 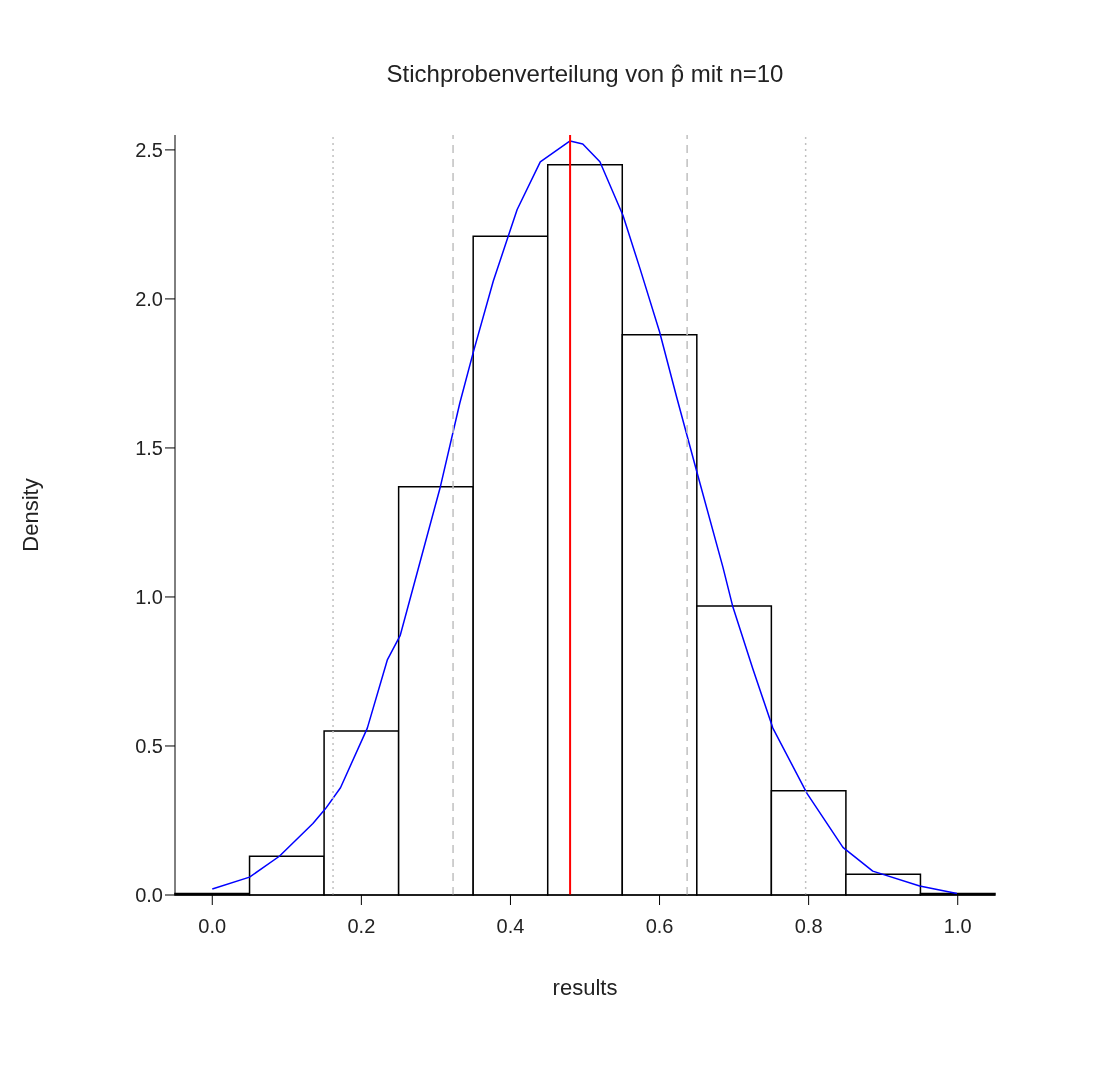 I want to click on x-tick-label: 0.8, so click(x=808, y=926).